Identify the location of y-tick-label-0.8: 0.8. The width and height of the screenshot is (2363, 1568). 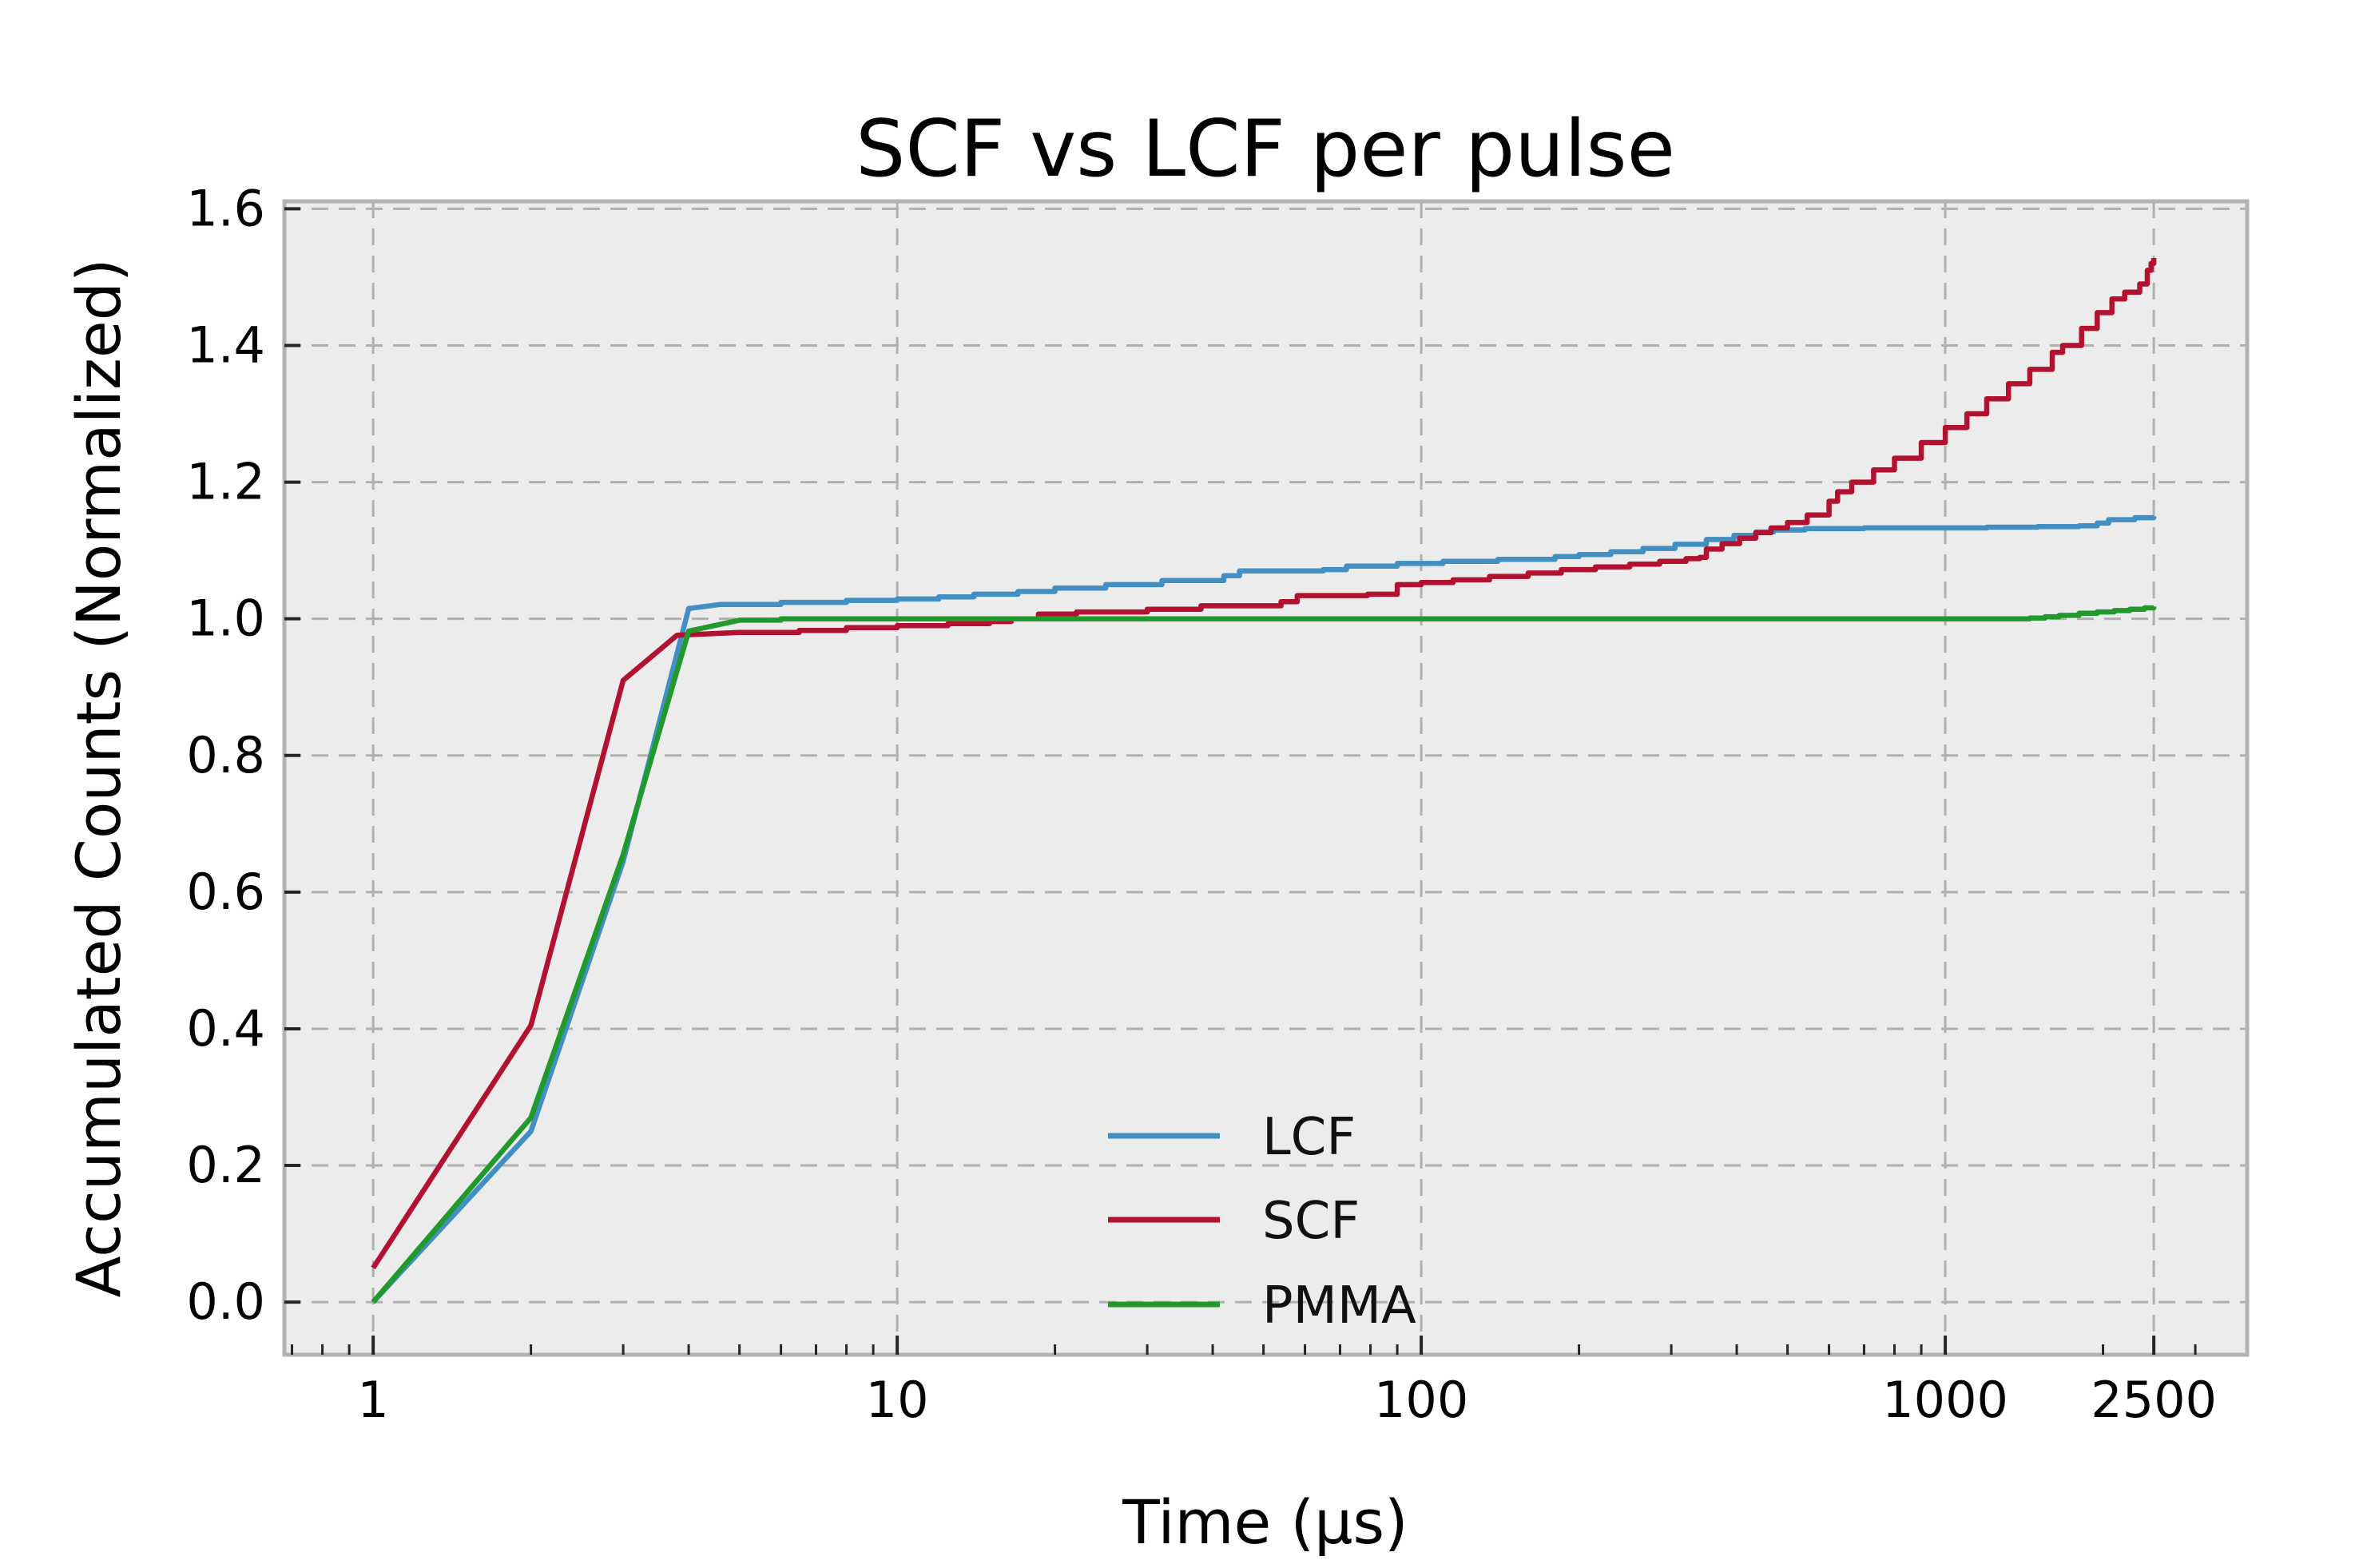
(225, 755).